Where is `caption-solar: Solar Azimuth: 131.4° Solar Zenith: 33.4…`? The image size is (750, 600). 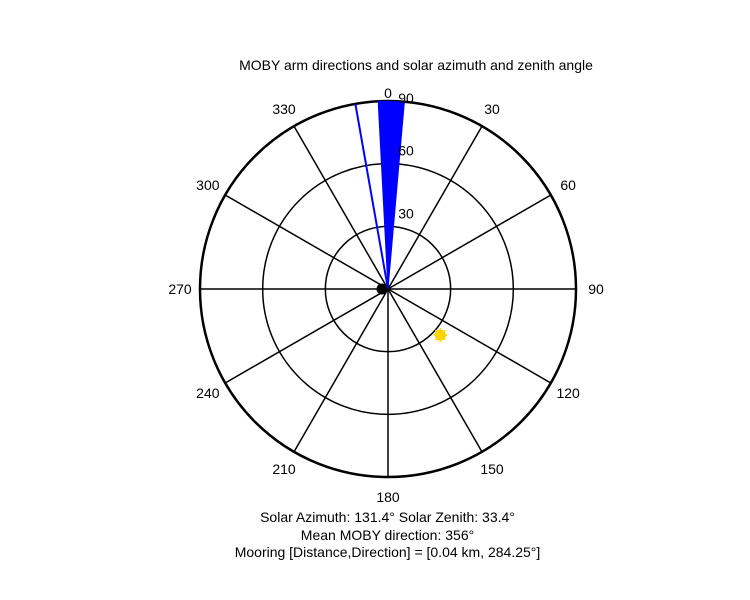
caption-solar: Solar Azimuth: 131.4° Solar Zenith: 33.4… is located at coordinates (387, 517).